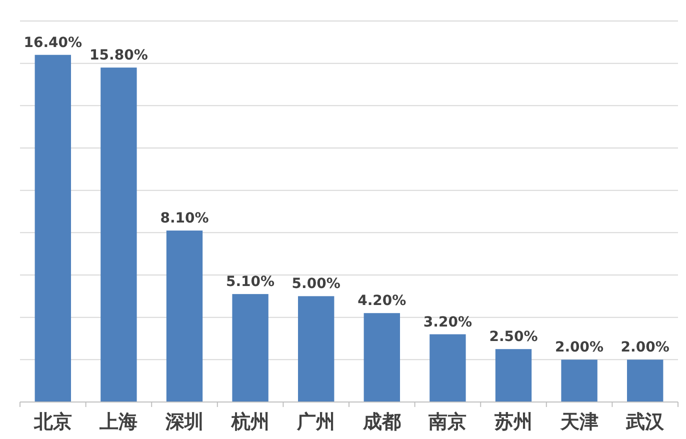 This screenshot has width=686, height=439. What do you see at coordinates (53, 42) in the screenshot?
I see `data-label: 16.40%` at bounding box center [53, 42].